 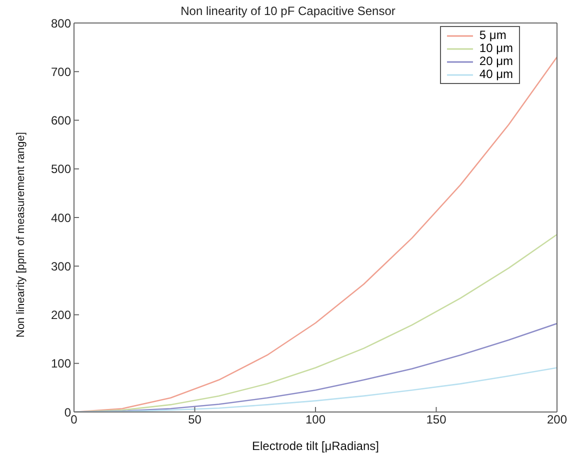 What do you see at coordinates (496, 61) in the screenshot?
I see `legend-label: 20 μm` at bounding box center [496, 61].